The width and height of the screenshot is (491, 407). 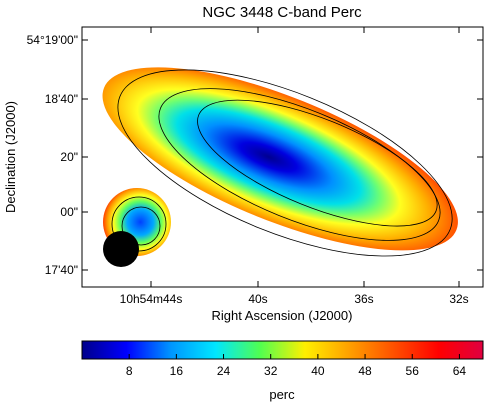 I want to click on x-tick-label: 36s, so click(x=363, y=299).